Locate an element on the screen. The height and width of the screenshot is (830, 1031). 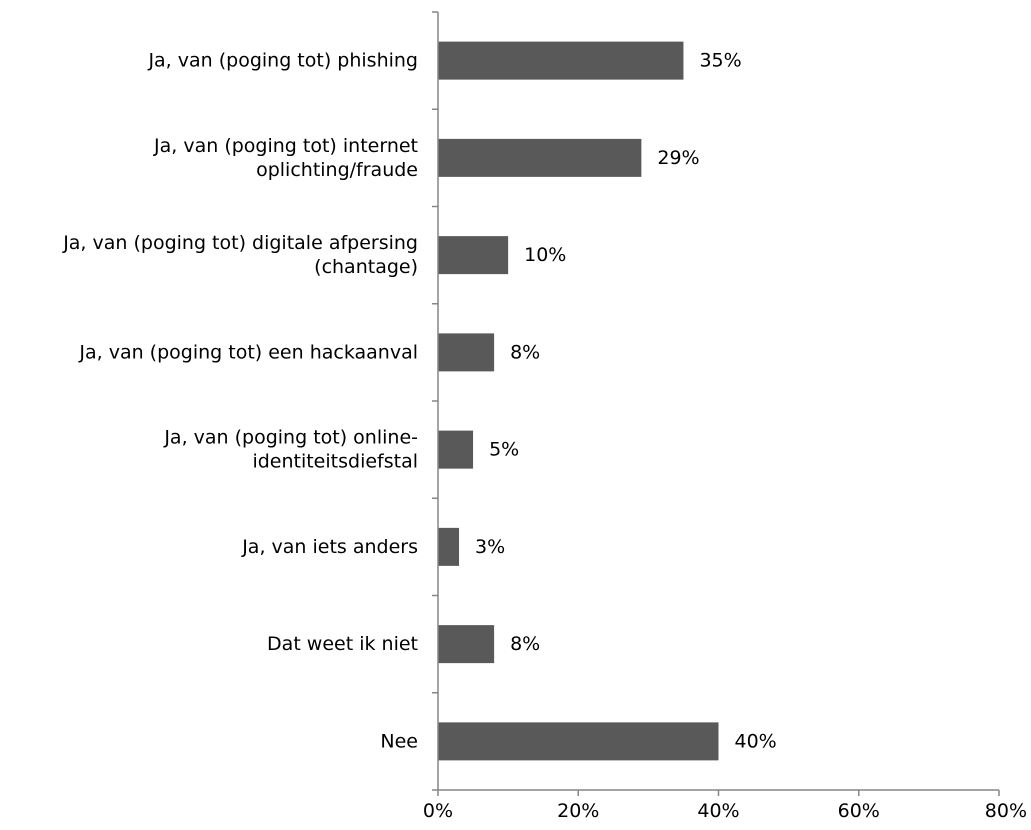
category-label-line: Ja, van (poging tot) internet is located at coordinates (285, 146).